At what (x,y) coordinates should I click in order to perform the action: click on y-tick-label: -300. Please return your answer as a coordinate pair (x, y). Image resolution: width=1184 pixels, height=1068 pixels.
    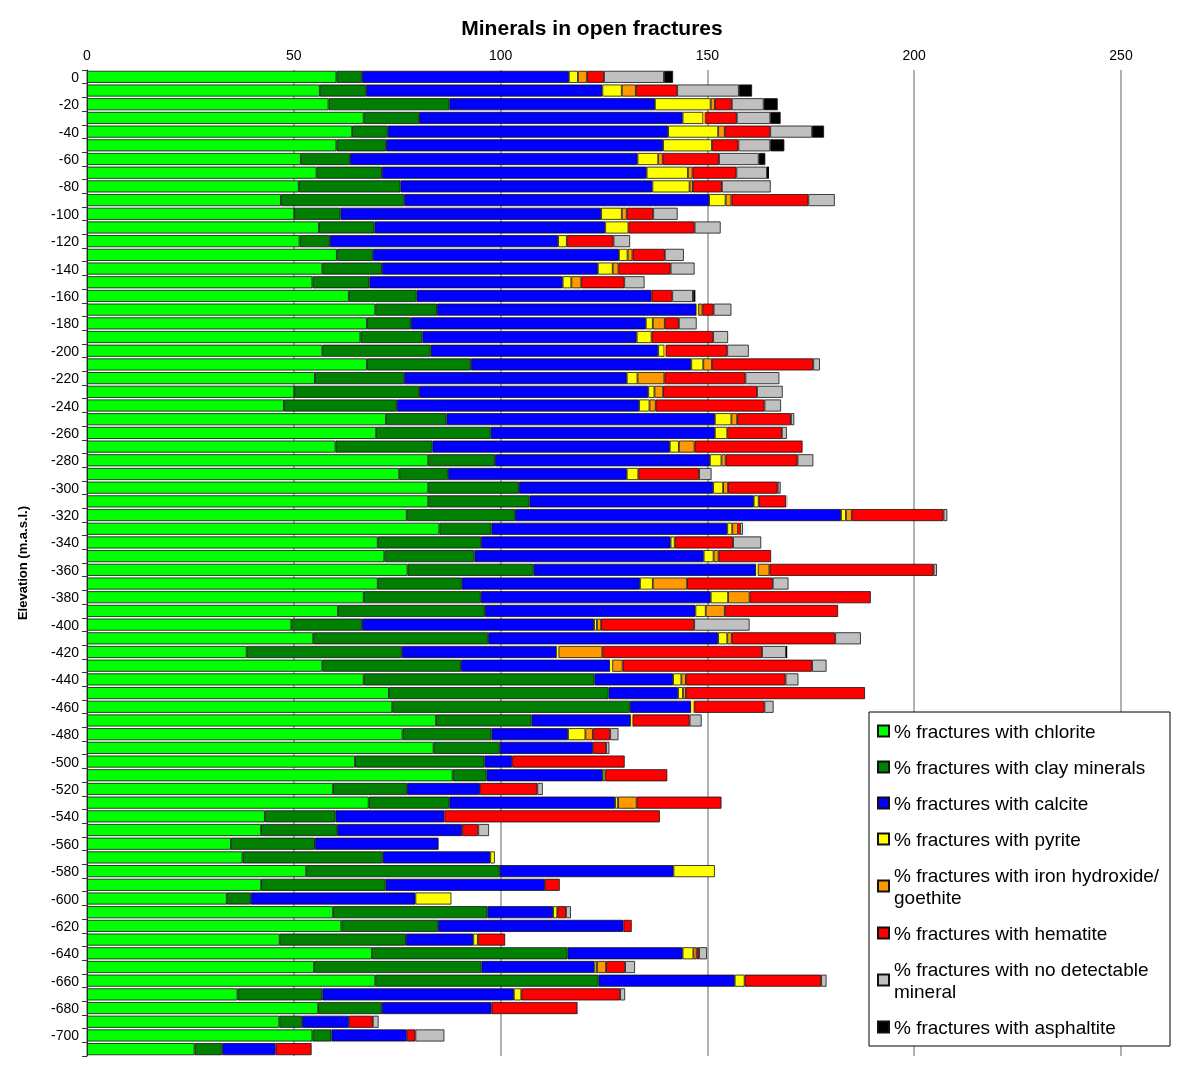
    Looking at the image, I should click on (65, 487).